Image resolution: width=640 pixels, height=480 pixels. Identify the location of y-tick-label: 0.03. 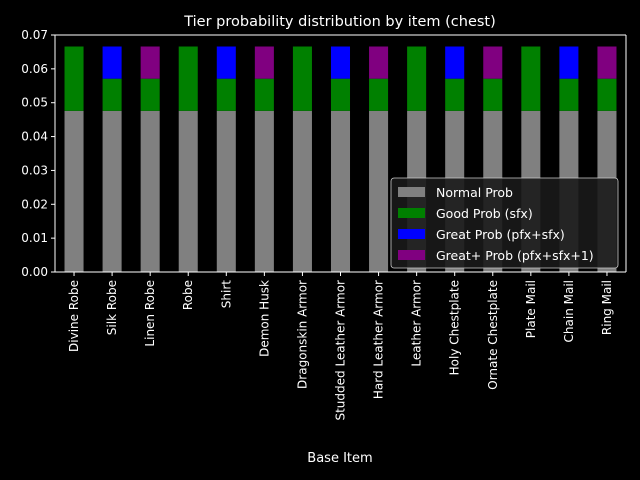
(34, 170).